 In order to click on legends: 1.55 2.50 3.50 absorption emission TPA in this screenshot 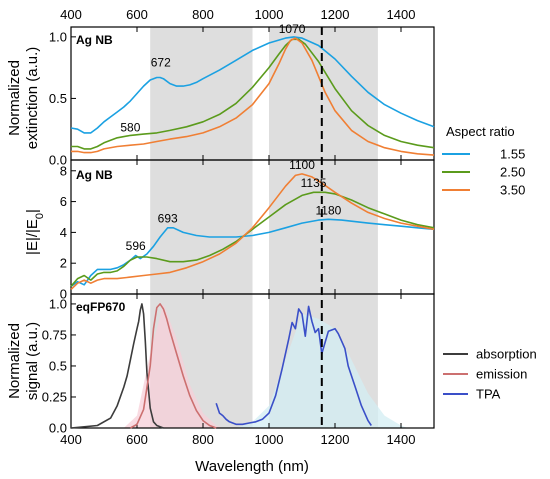, I will do `click(489, 274)`.